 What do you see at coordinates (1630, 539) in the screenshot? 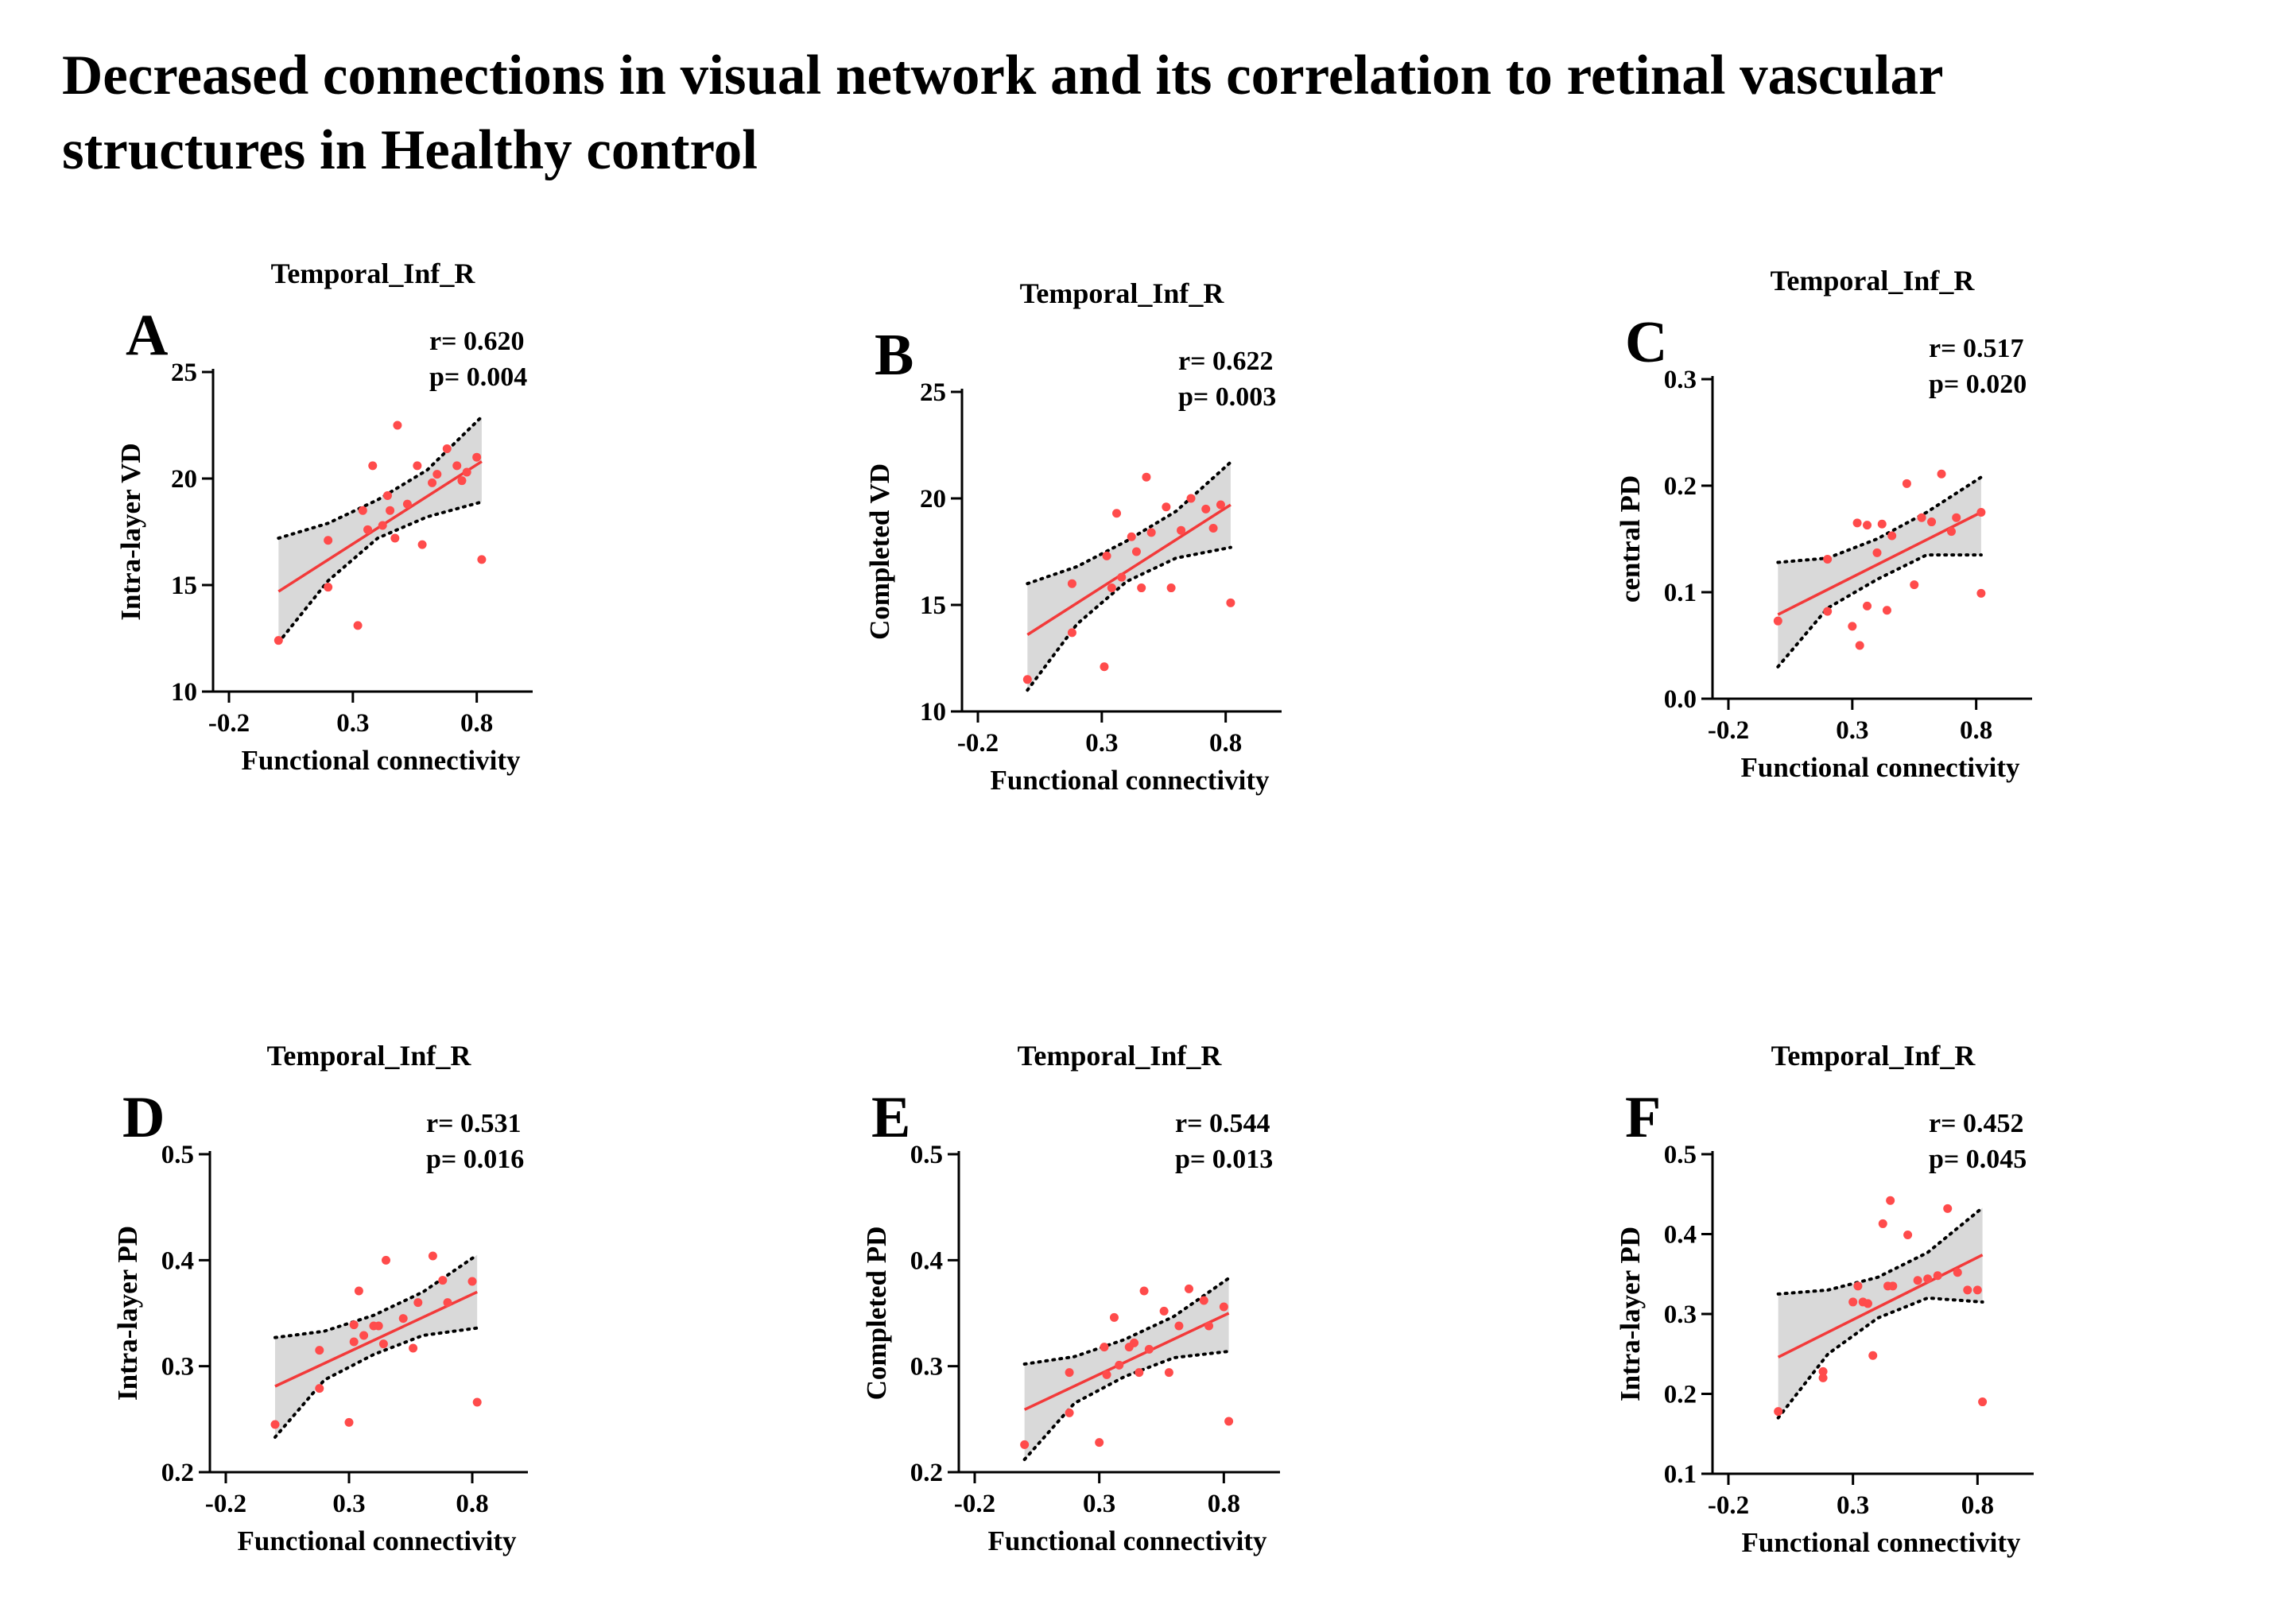
I see `panel-c-y-axis-label: central PD` at bounding box center [1630, 539].